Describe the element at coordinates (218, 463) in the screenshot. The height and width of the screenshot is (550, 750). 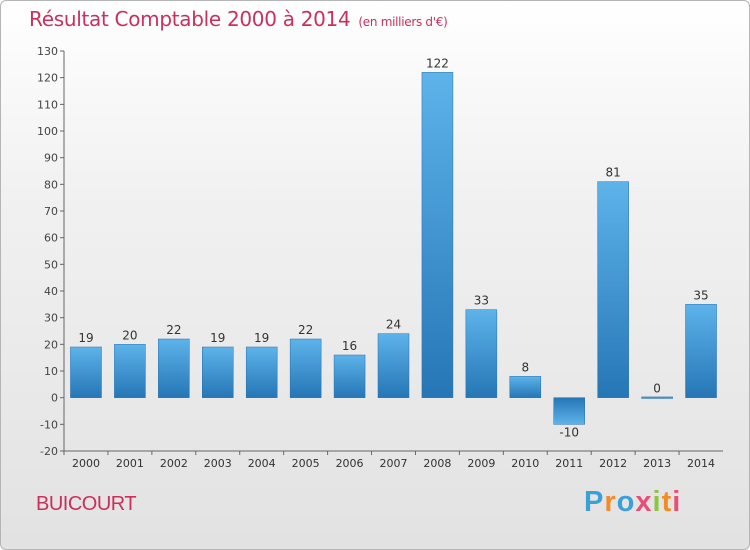
I see `x-tick-label: 2003` at that location.